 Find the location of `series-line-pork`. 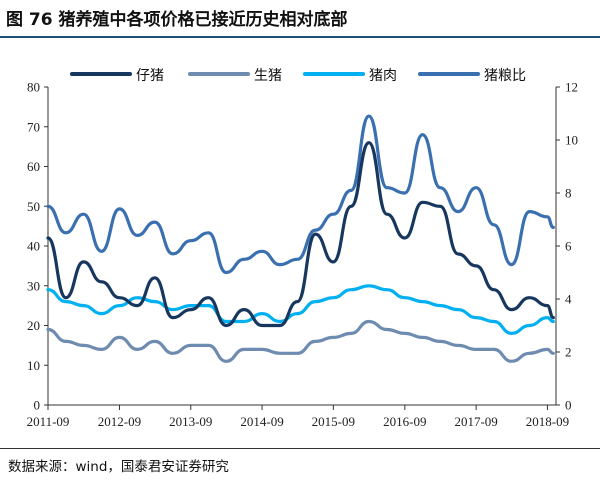

series-line-pork is located at coordinates (300, 309).